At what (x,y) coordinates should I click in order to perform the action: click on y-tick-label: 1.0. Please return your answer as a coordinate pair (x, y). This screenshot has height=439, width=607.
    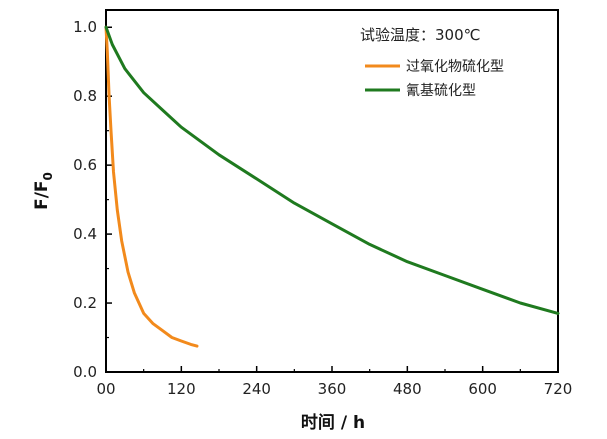
    Looking at the image, I should click on (85, 27).